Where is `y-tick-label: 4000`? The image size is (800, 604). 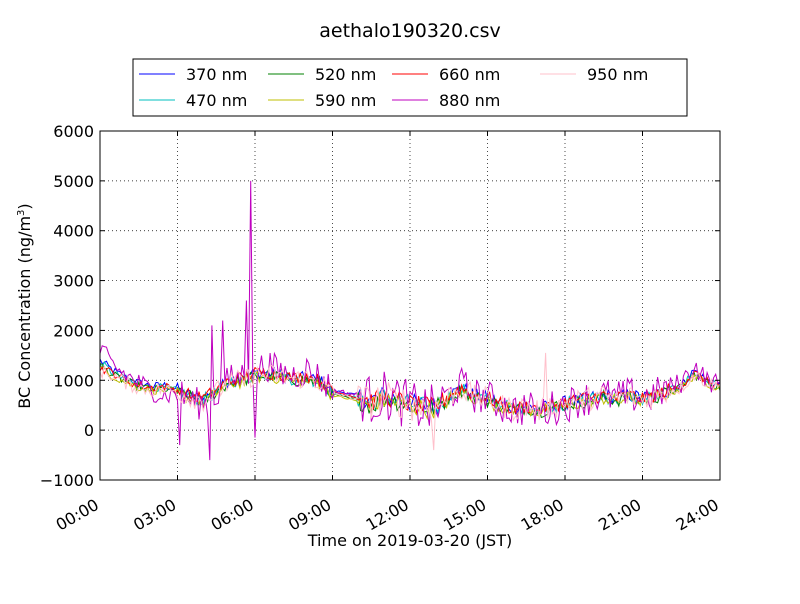
y-tick-label: 4000 is located at coordinates (73, 231).